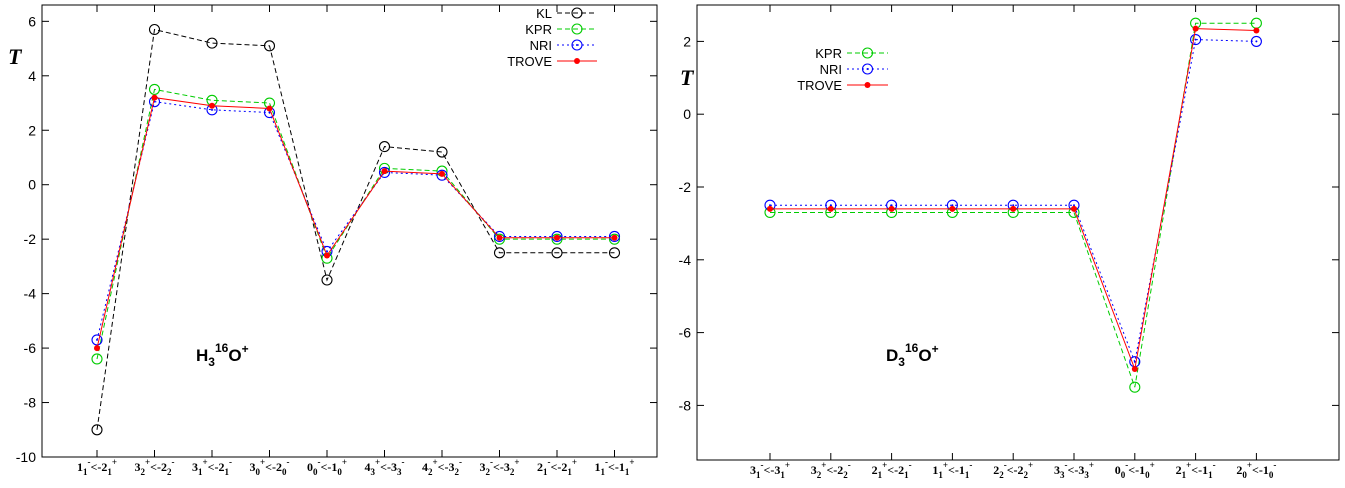 Image resolution: width=1345 pixels, height=488 pixels. Describe the element at coordinates (32, 76) in the screenshot. I see `y-tick-label: 4` at that location.